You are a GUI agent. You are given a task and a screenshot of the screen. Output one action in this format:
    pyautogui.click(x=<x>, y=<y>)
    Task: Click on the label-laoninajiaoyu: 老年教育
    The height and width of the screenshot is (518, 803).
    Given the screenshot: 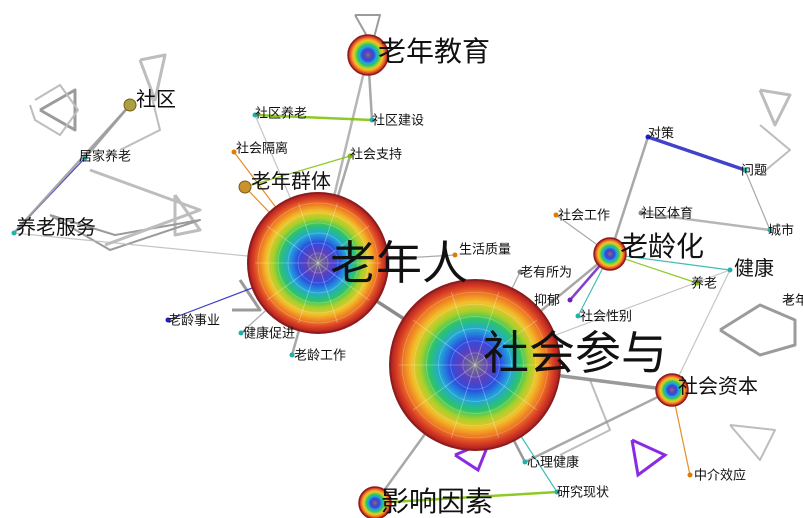 What is the action you would take?
    pyautogui.click(x=434, y=51)
    